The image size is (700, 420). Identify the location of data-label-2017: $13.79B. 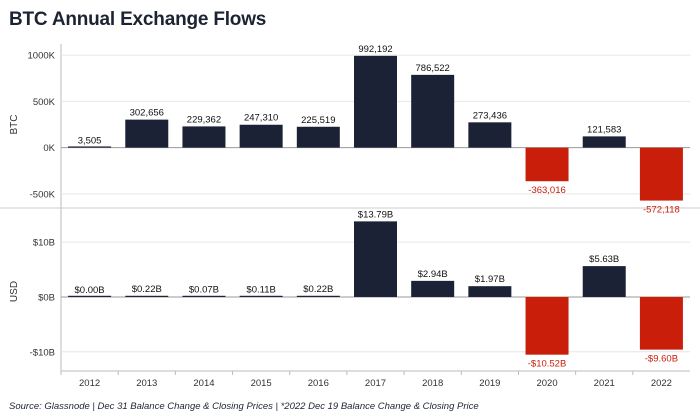
(375, 214).